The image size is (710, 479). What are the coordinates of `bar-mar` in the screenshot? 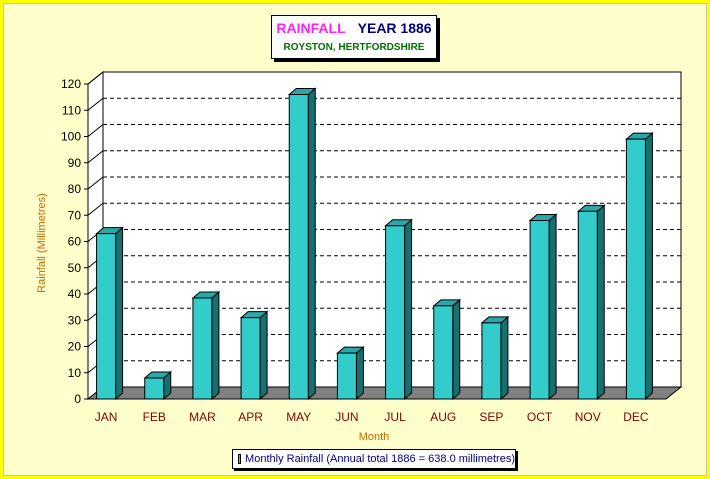 It's located at (206, 345).